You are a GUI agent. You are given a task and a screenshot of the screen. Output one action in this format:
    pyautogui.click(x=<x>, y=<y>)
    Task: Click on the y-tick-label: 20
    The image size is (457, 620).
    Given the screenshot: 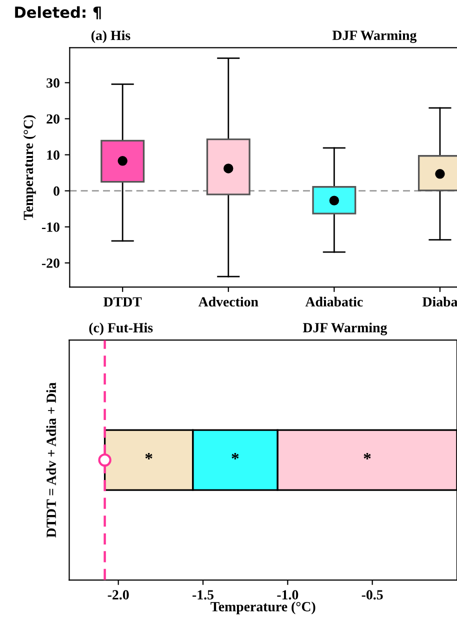 What is the action you would take?
    pyautogui.click(x=53, y=119)
    